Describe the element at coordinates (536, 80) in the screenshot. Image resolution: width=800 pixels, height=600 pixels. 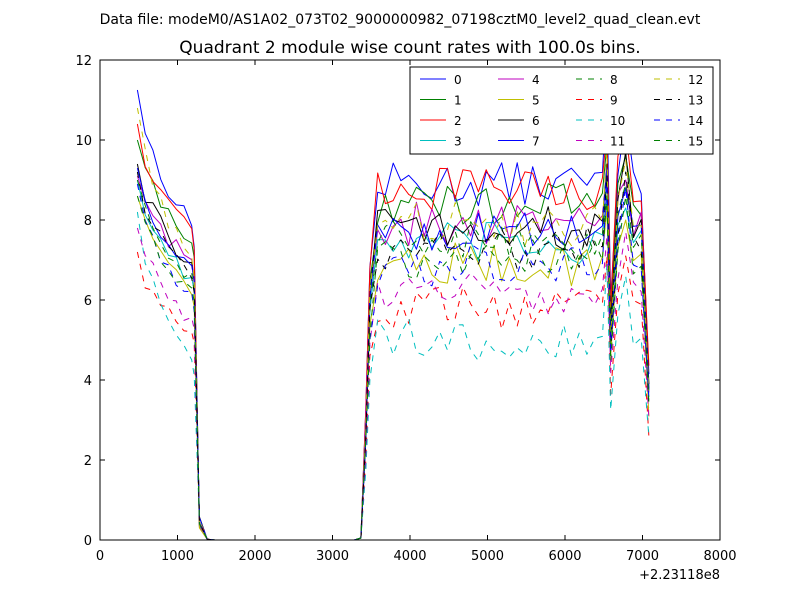
I see `legend-label-4: 4` at that location.